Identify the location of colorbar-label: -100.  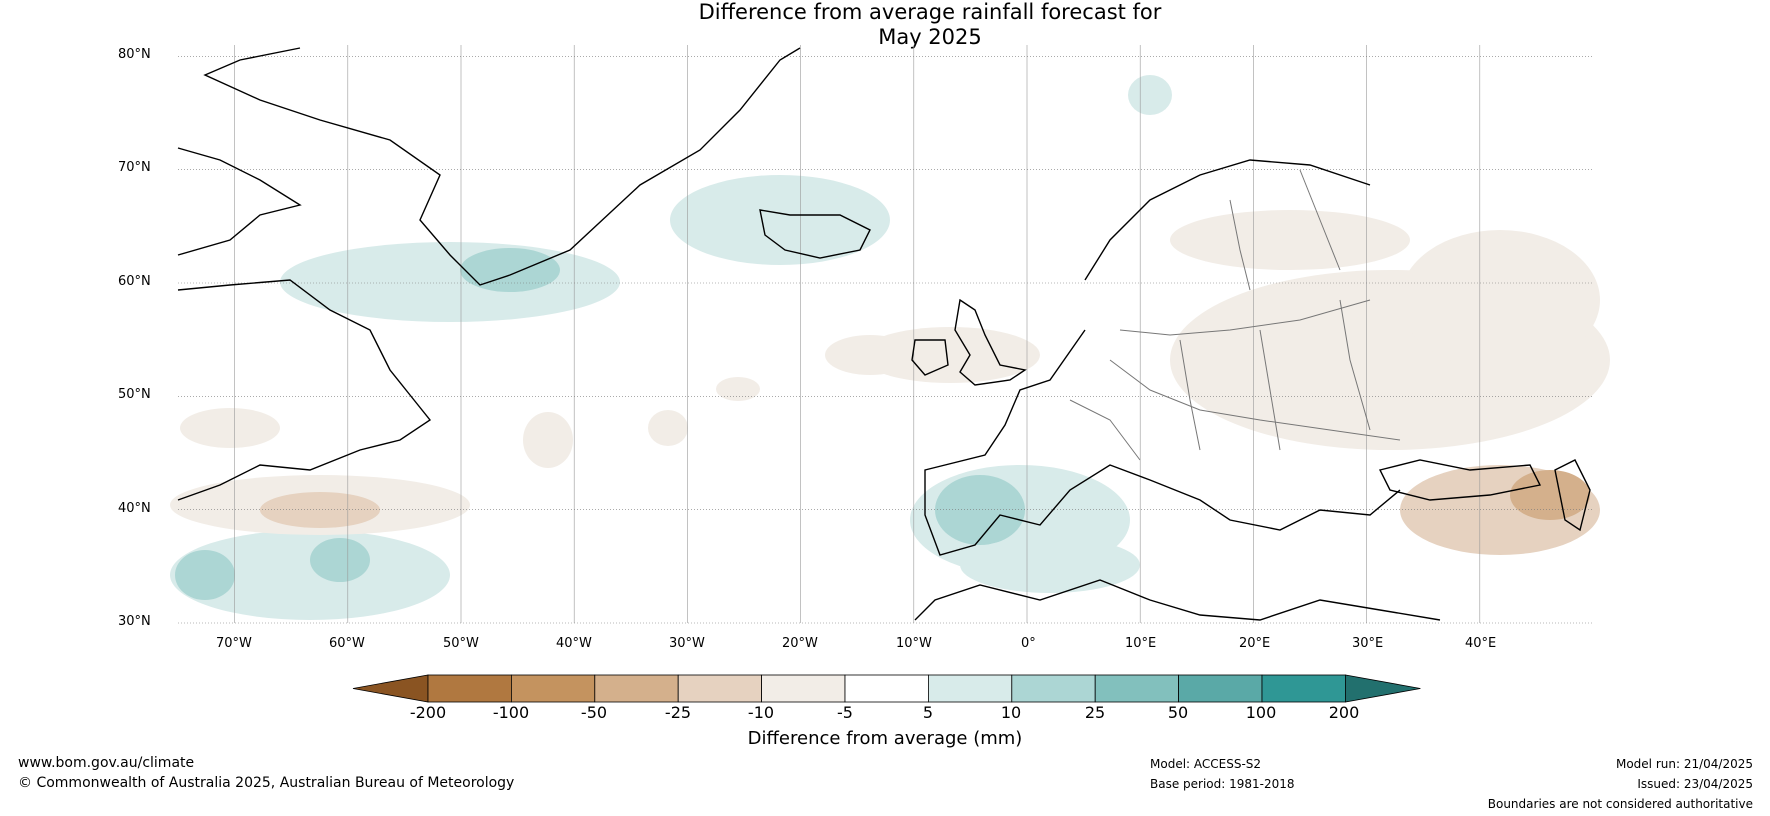
(511, 712).